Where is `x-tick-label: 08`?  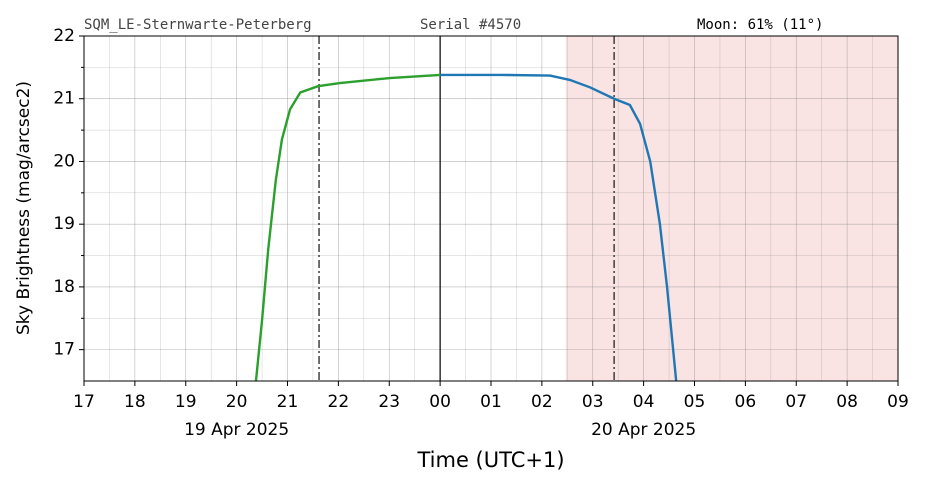
x-tick-label: 08 is located at coordinates (847, 402).